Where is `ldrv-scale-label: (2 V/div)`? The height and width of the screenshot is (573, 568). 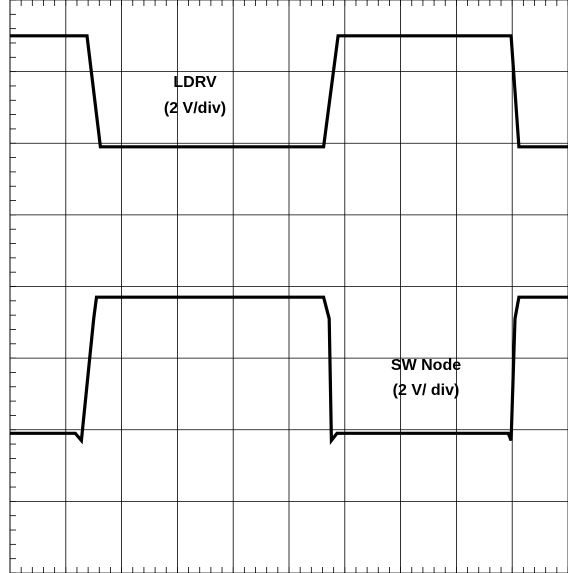
ldrv-scale-label: (2 V/div) is located at coordinates (195, 108).